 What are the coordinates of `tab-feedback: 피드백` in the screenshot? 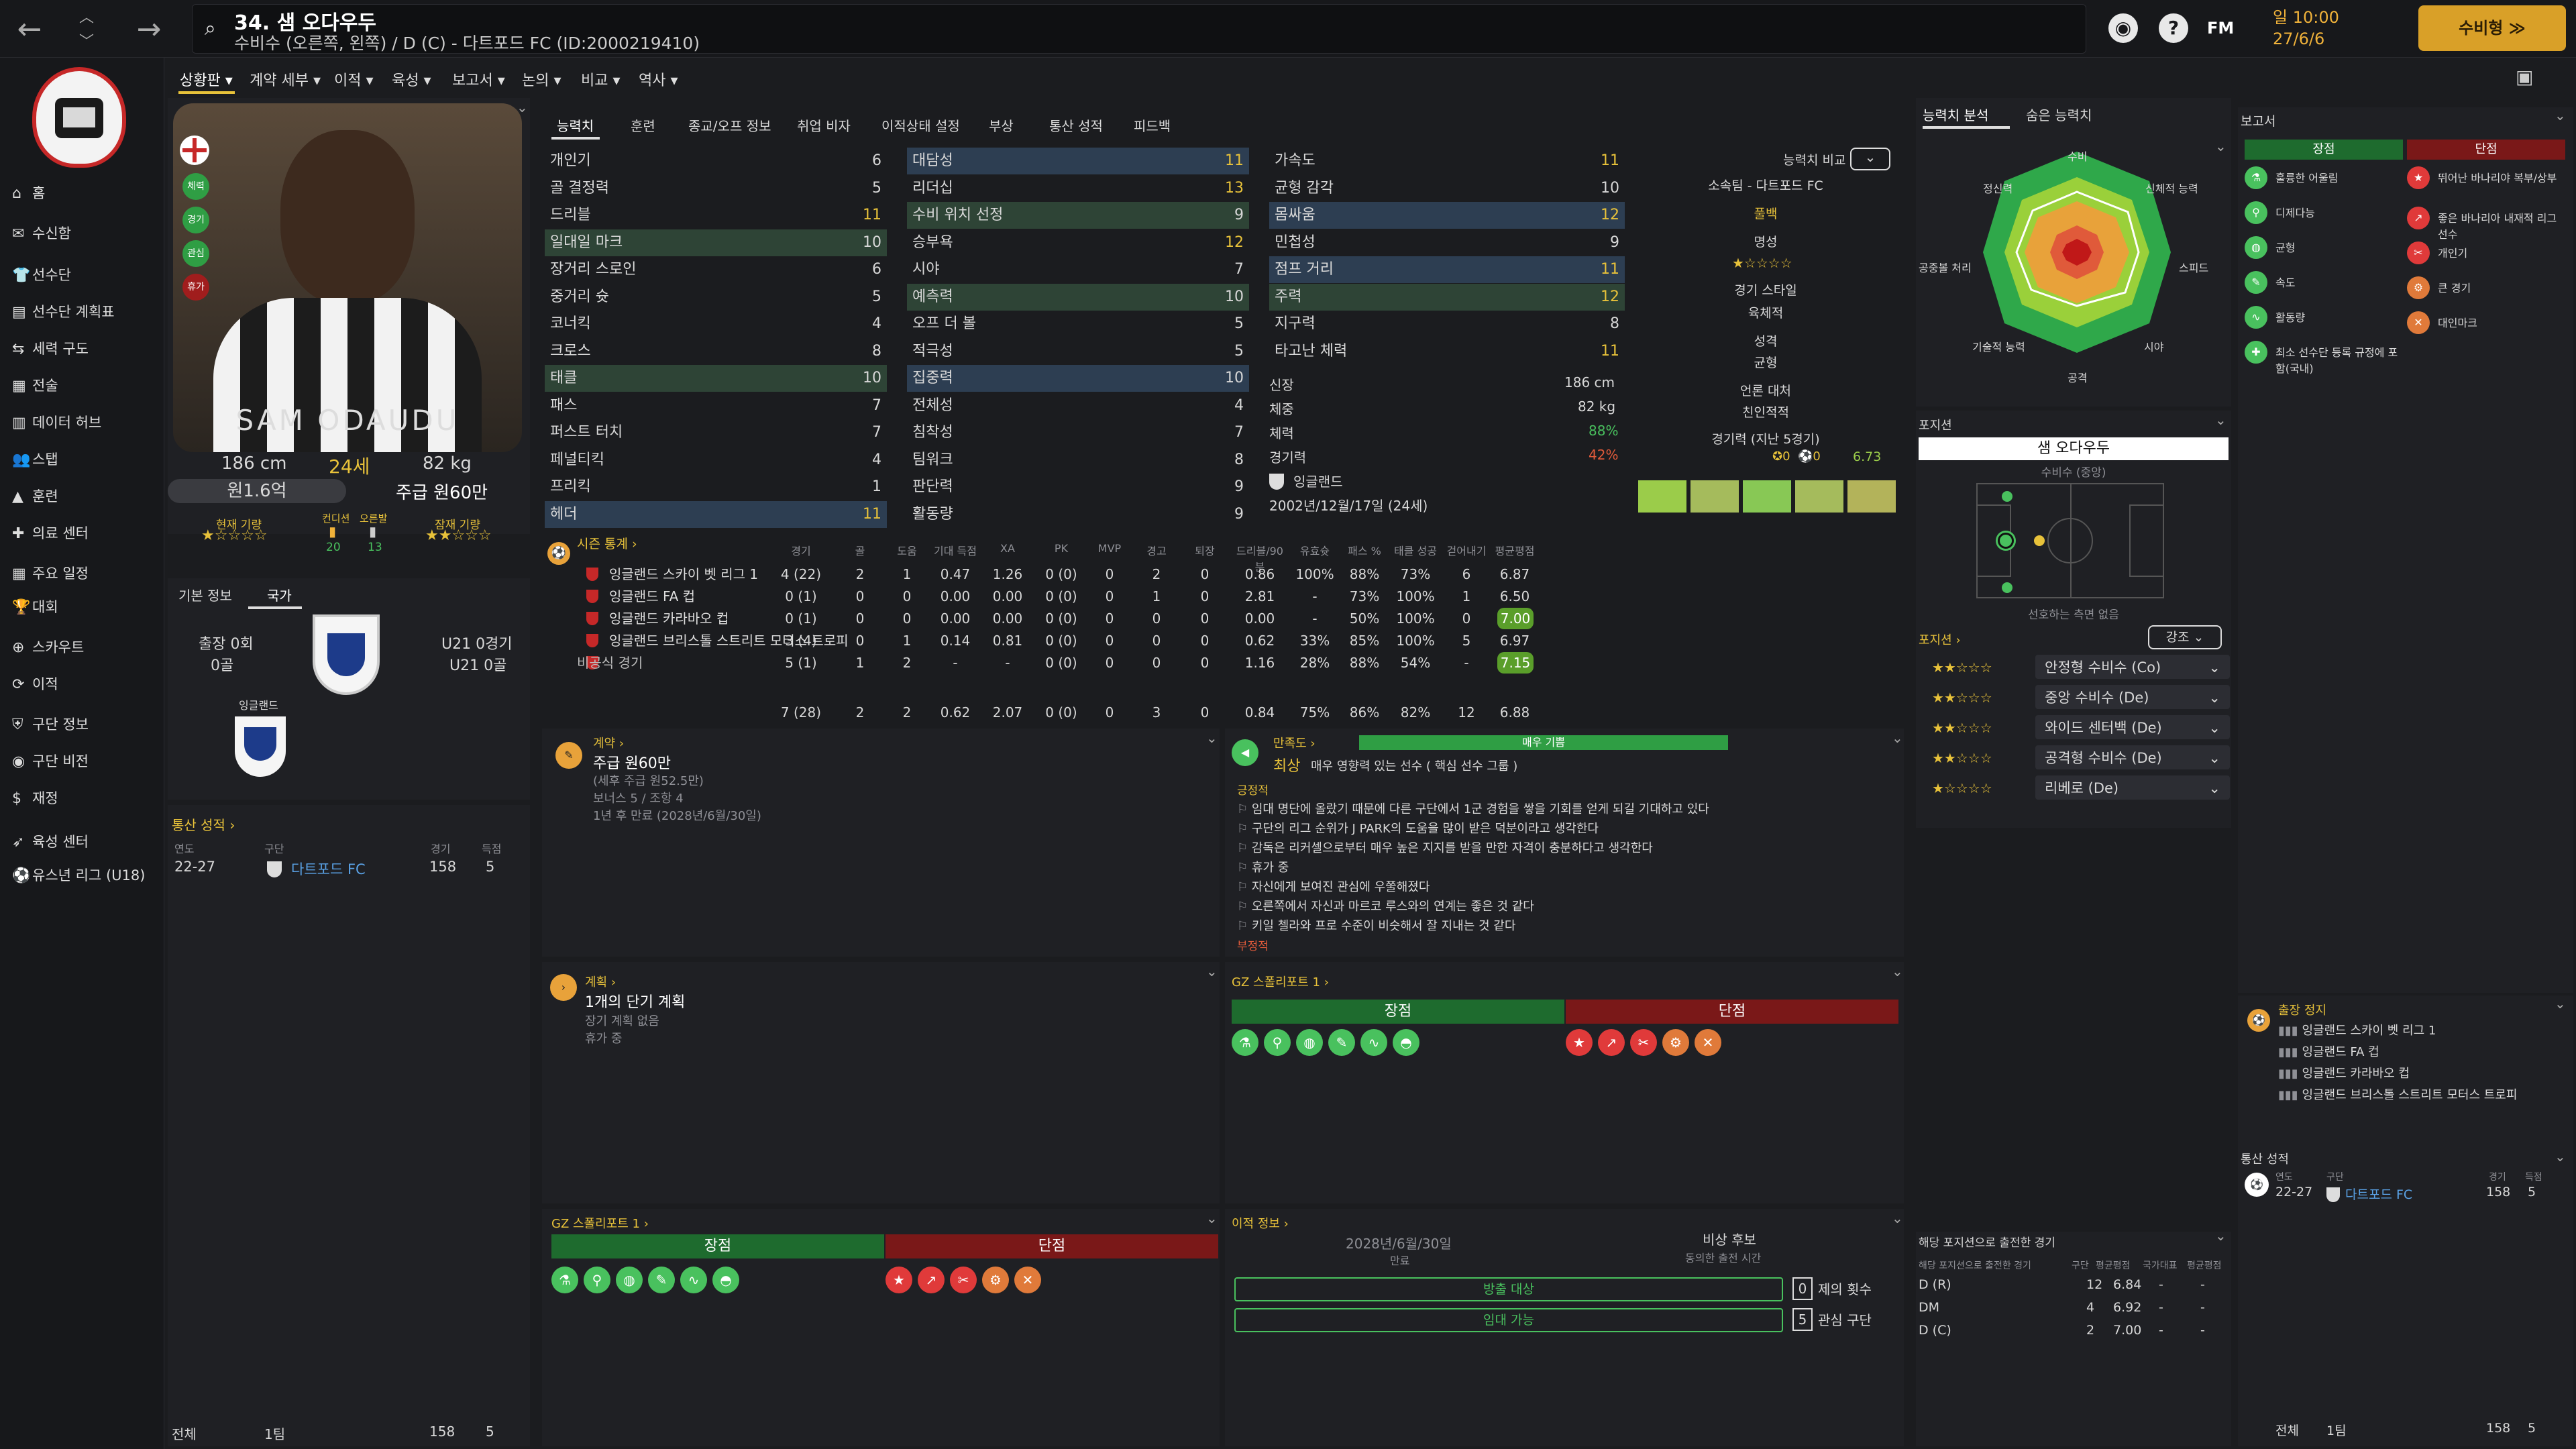 It's located at (1152, 126).